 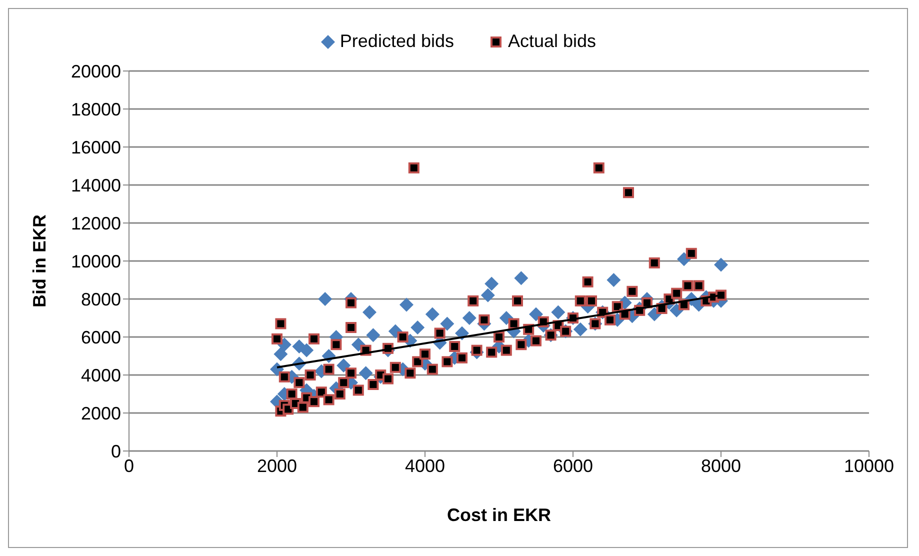 What do you see at coordinates (869, 466) in the screenshot?
I see `x-tick-label: 10000` at bounding box center [869, 466].